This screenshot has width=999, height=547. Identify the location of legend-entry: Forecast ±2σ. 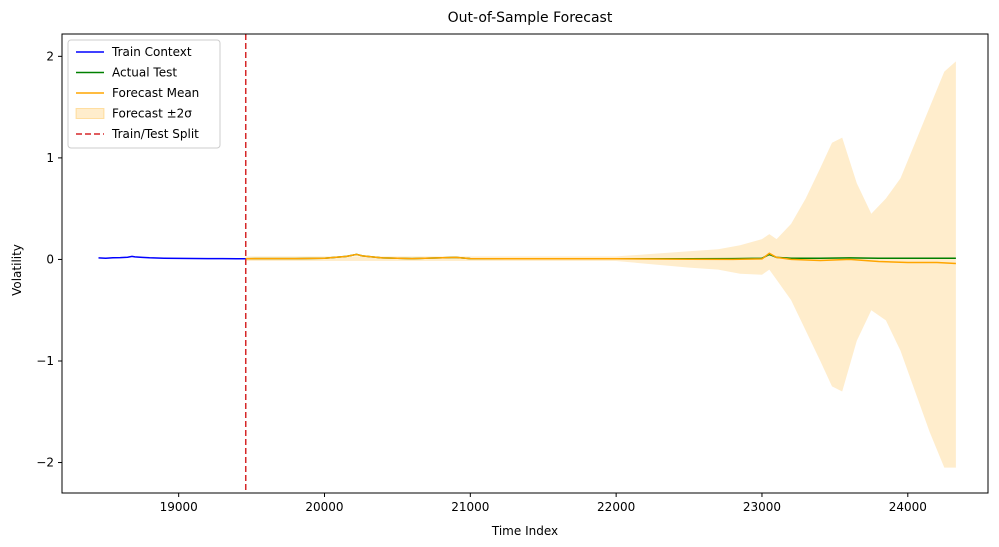
(152, 114).